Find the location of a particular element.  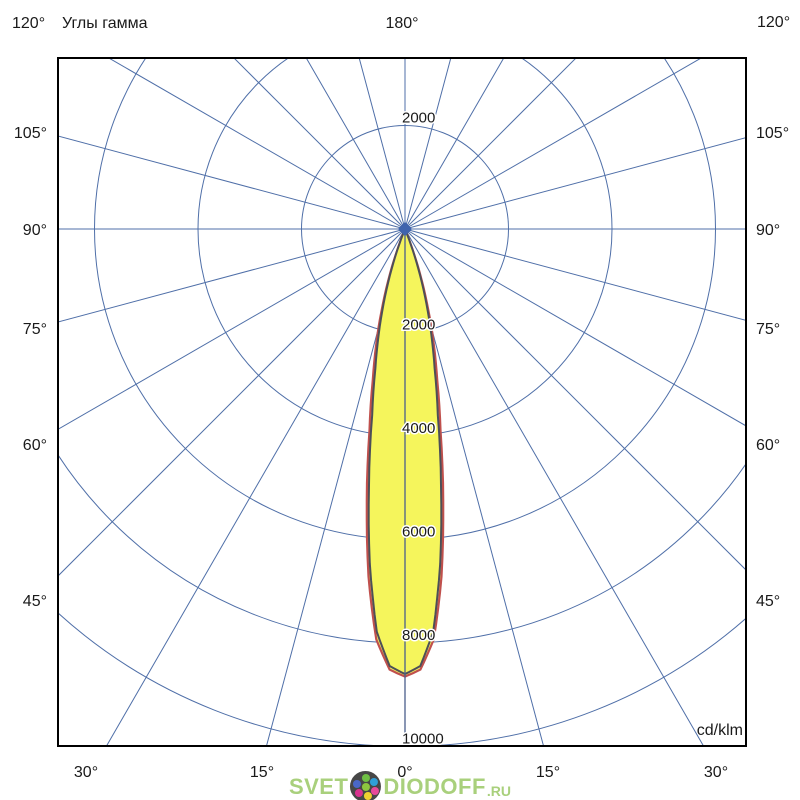

gamma-angle-label-left: 90° is located at coordinates (34, 230).